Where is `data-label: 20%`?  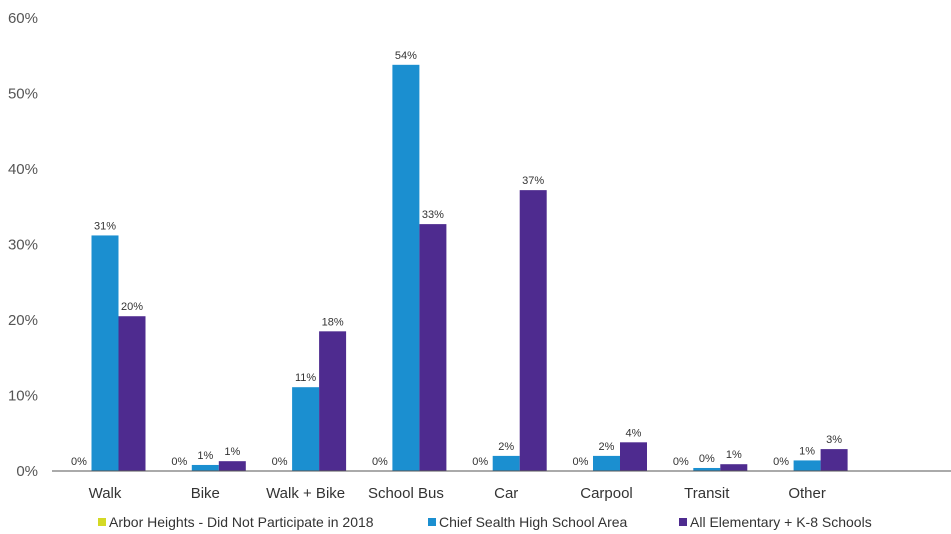
data-label: 20% is located at coordinates (132, 307).